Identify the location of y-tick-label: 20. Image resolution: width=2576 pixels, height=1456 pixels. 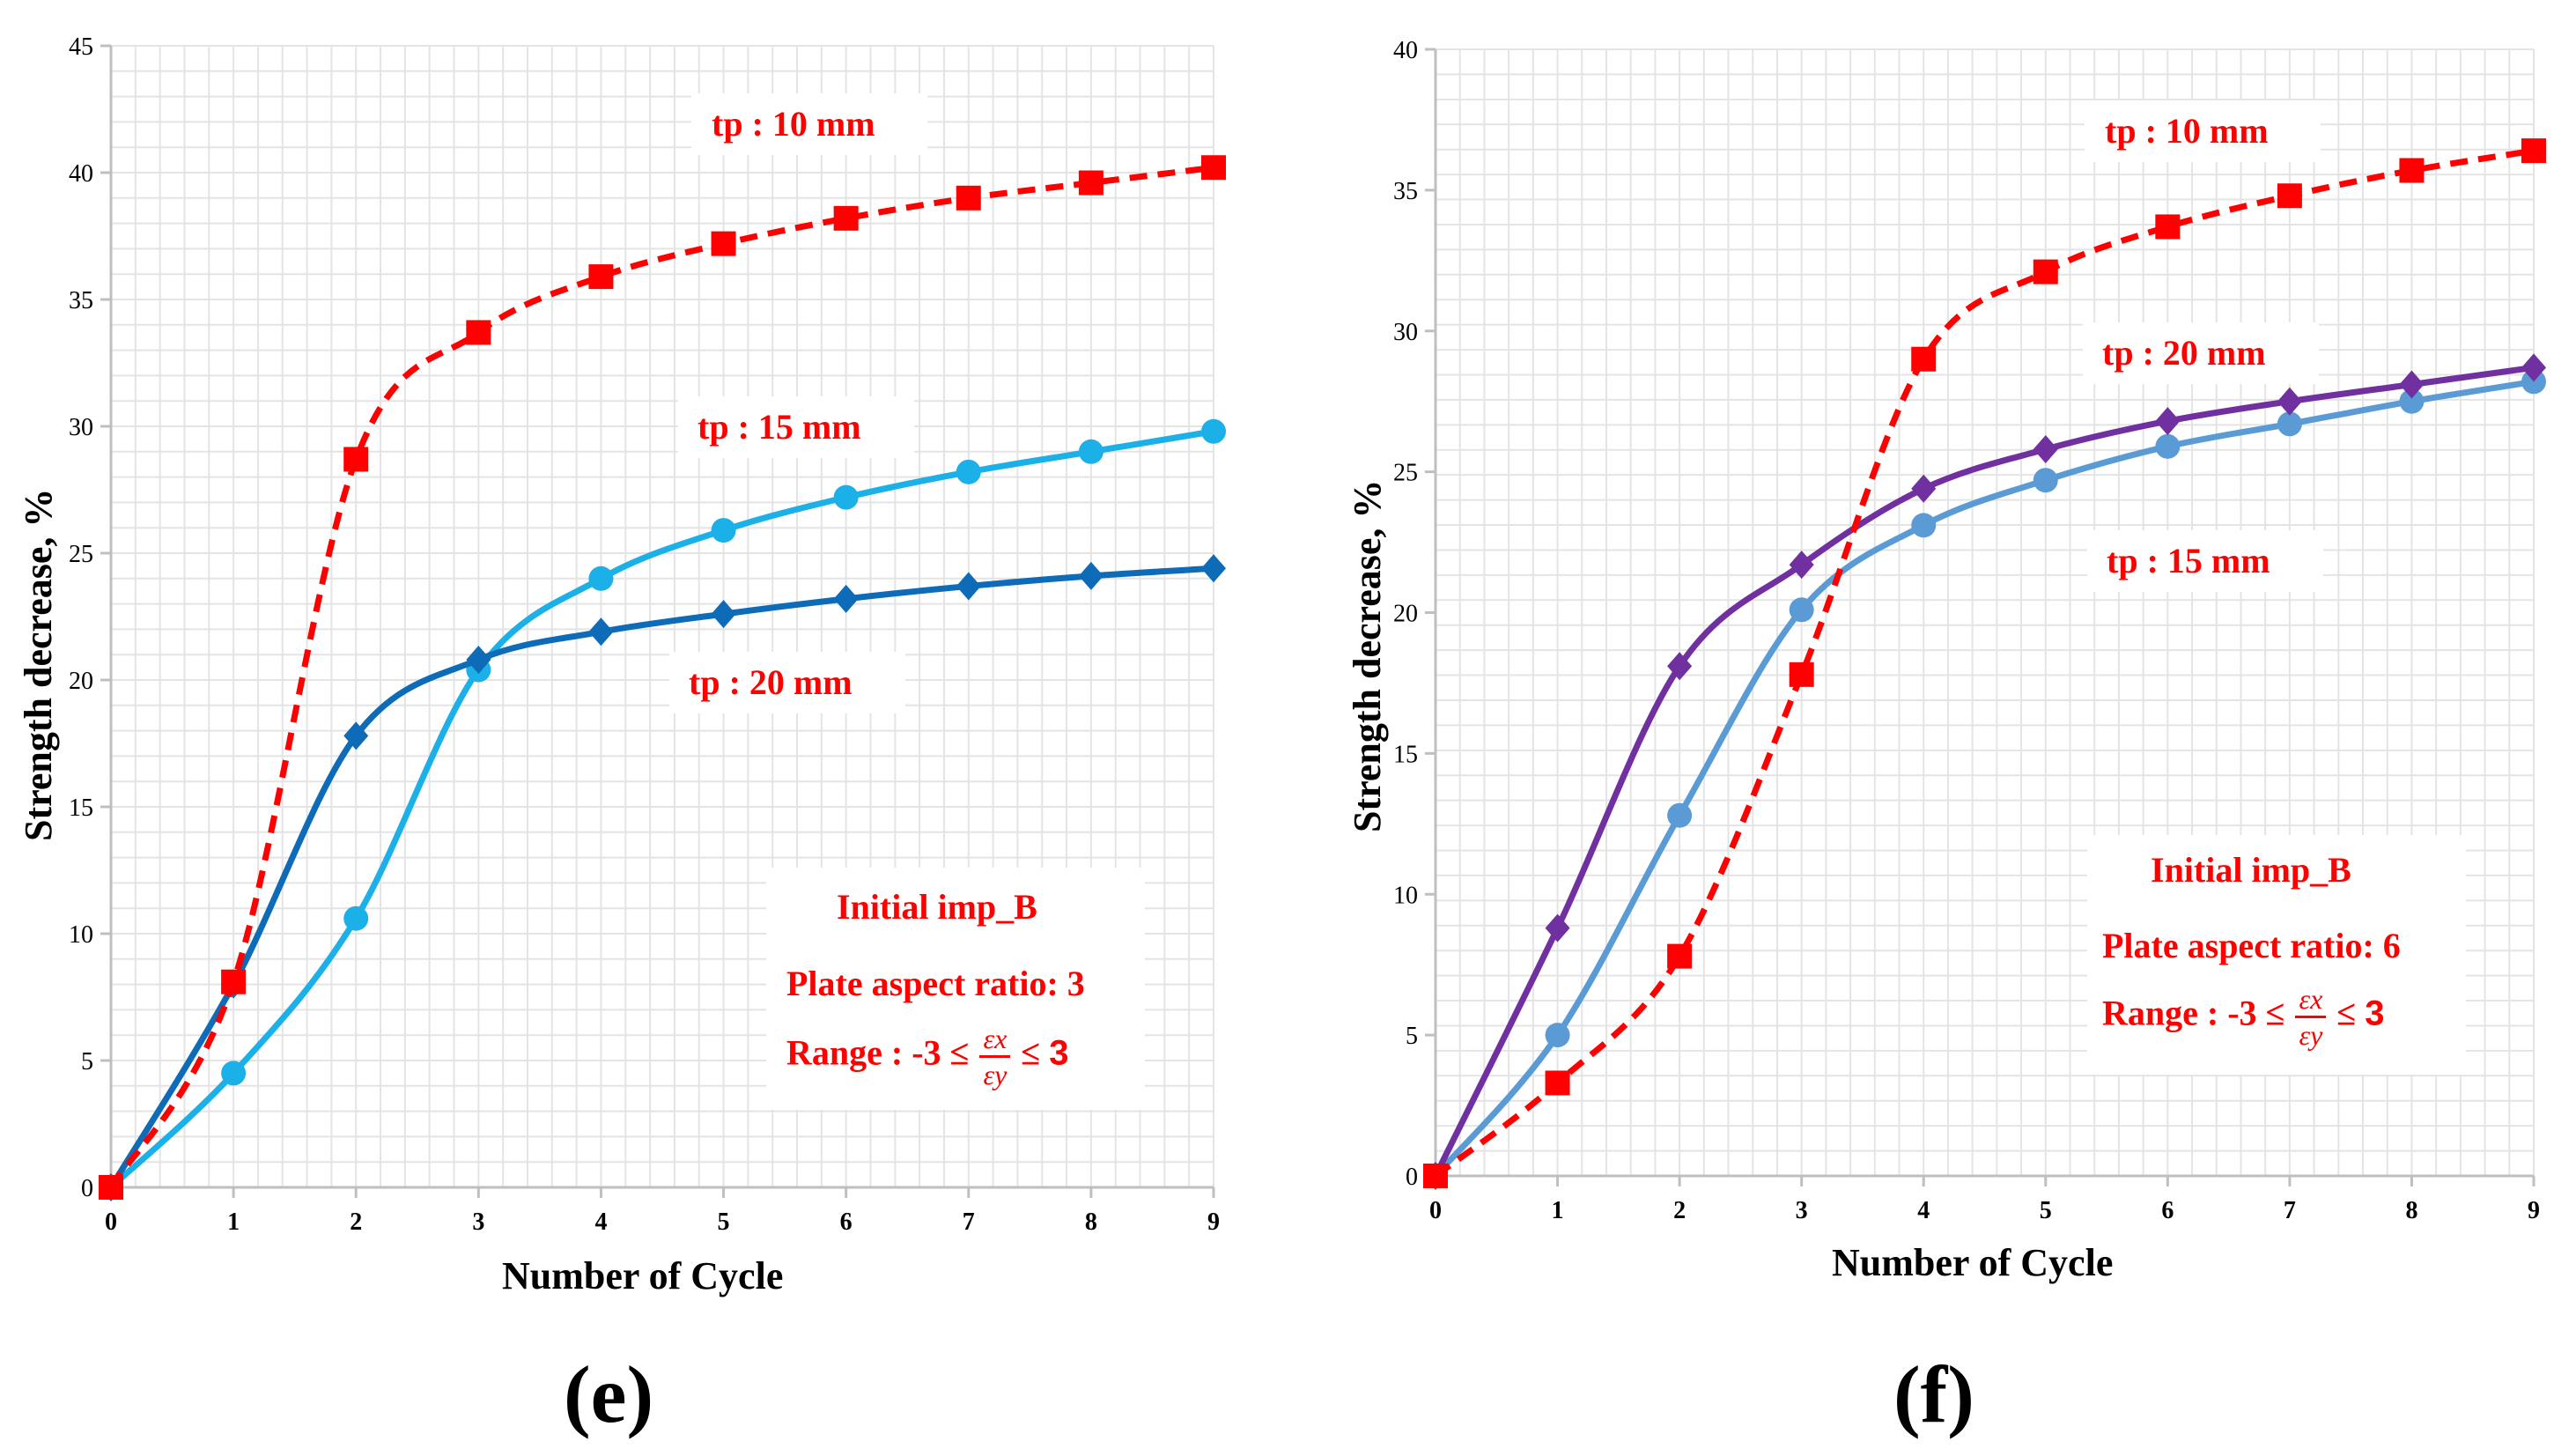
(1405, 614).